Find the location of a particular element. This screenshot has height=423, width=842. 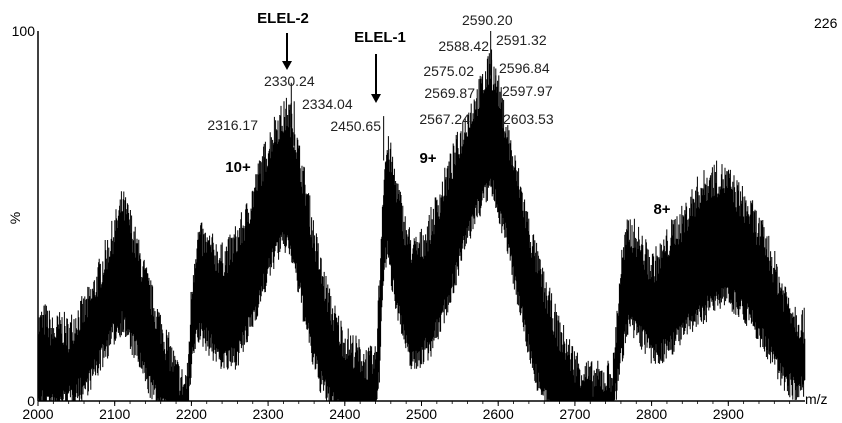

x-tick-label: 2200 is located at coordinates (191, 414).